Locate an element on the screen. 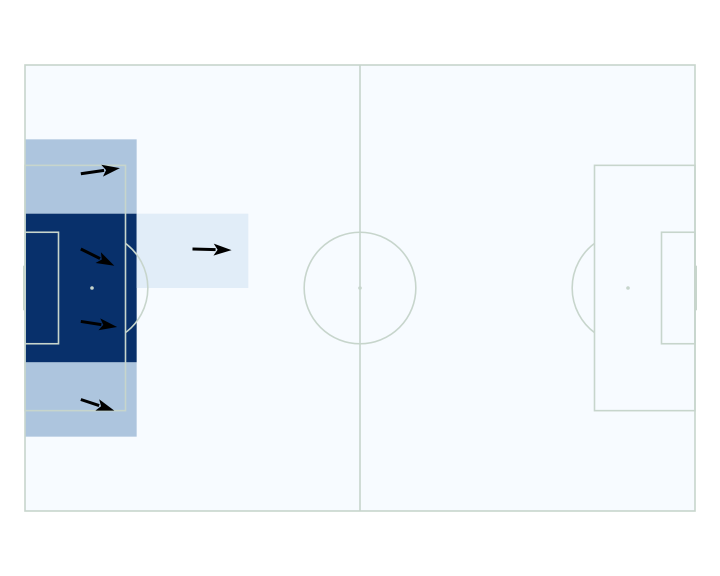 The height and width of the screenshot is (576, 720). arrows-layer is located at coordinates (156, 287).